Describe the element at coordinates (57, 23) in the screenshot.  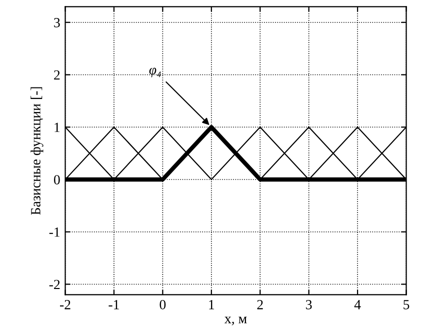
I see `y-tick-label: 3` at that location.